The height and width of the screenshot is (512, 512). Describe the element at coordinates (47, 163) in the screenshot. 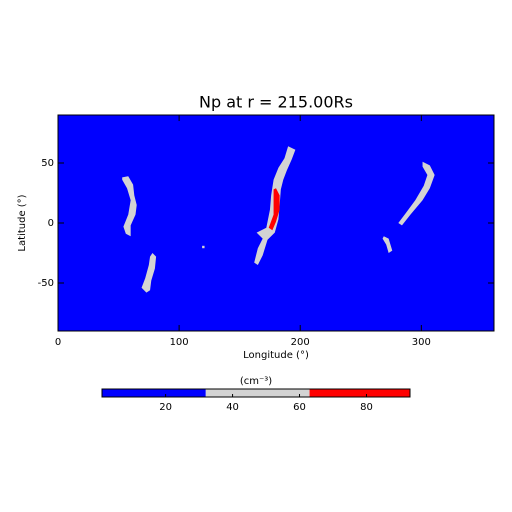

I see `y-tick-label: 50` at that location.